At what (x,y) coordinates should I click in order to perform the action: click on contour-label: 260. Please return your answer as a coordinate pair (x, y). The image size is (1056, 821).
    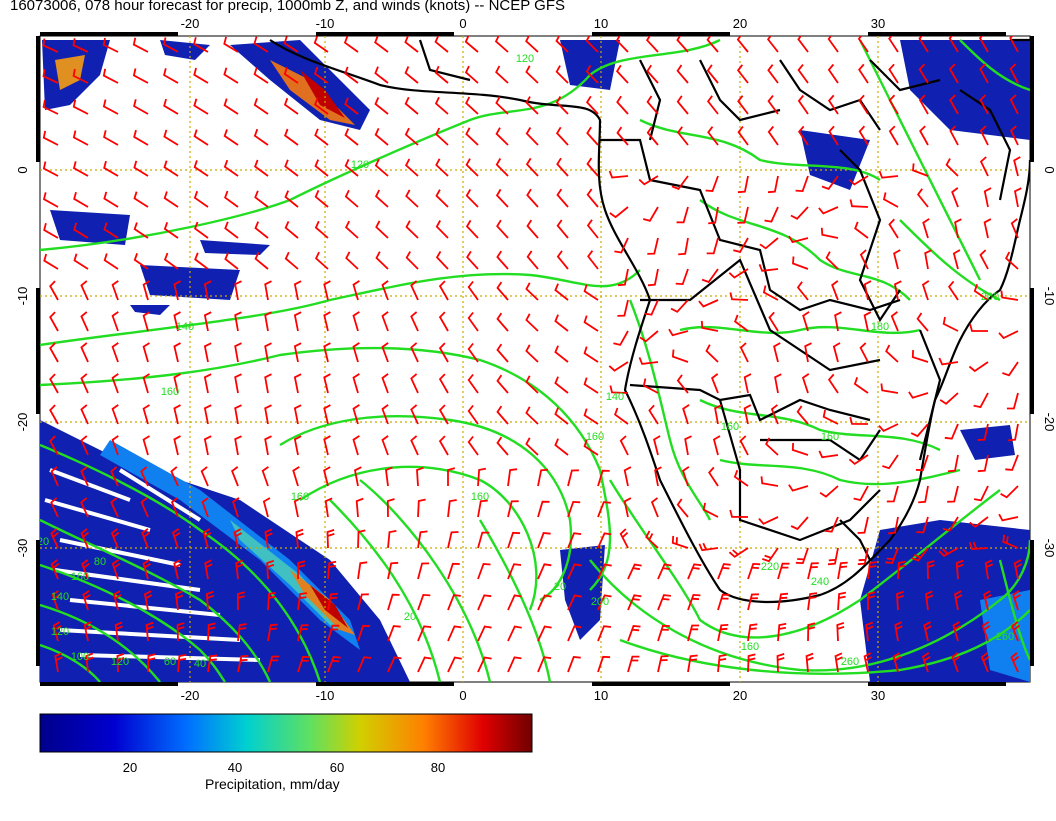
    Looking at the image, I should click on (1005, 637).